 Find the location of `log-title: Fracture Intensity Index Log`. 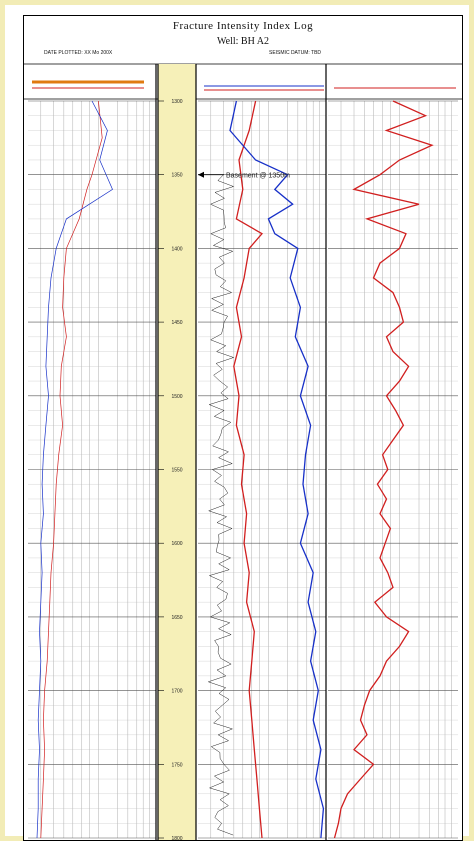

log-title: Fracture Intensity Index Log is located at coordinates (243, 26).